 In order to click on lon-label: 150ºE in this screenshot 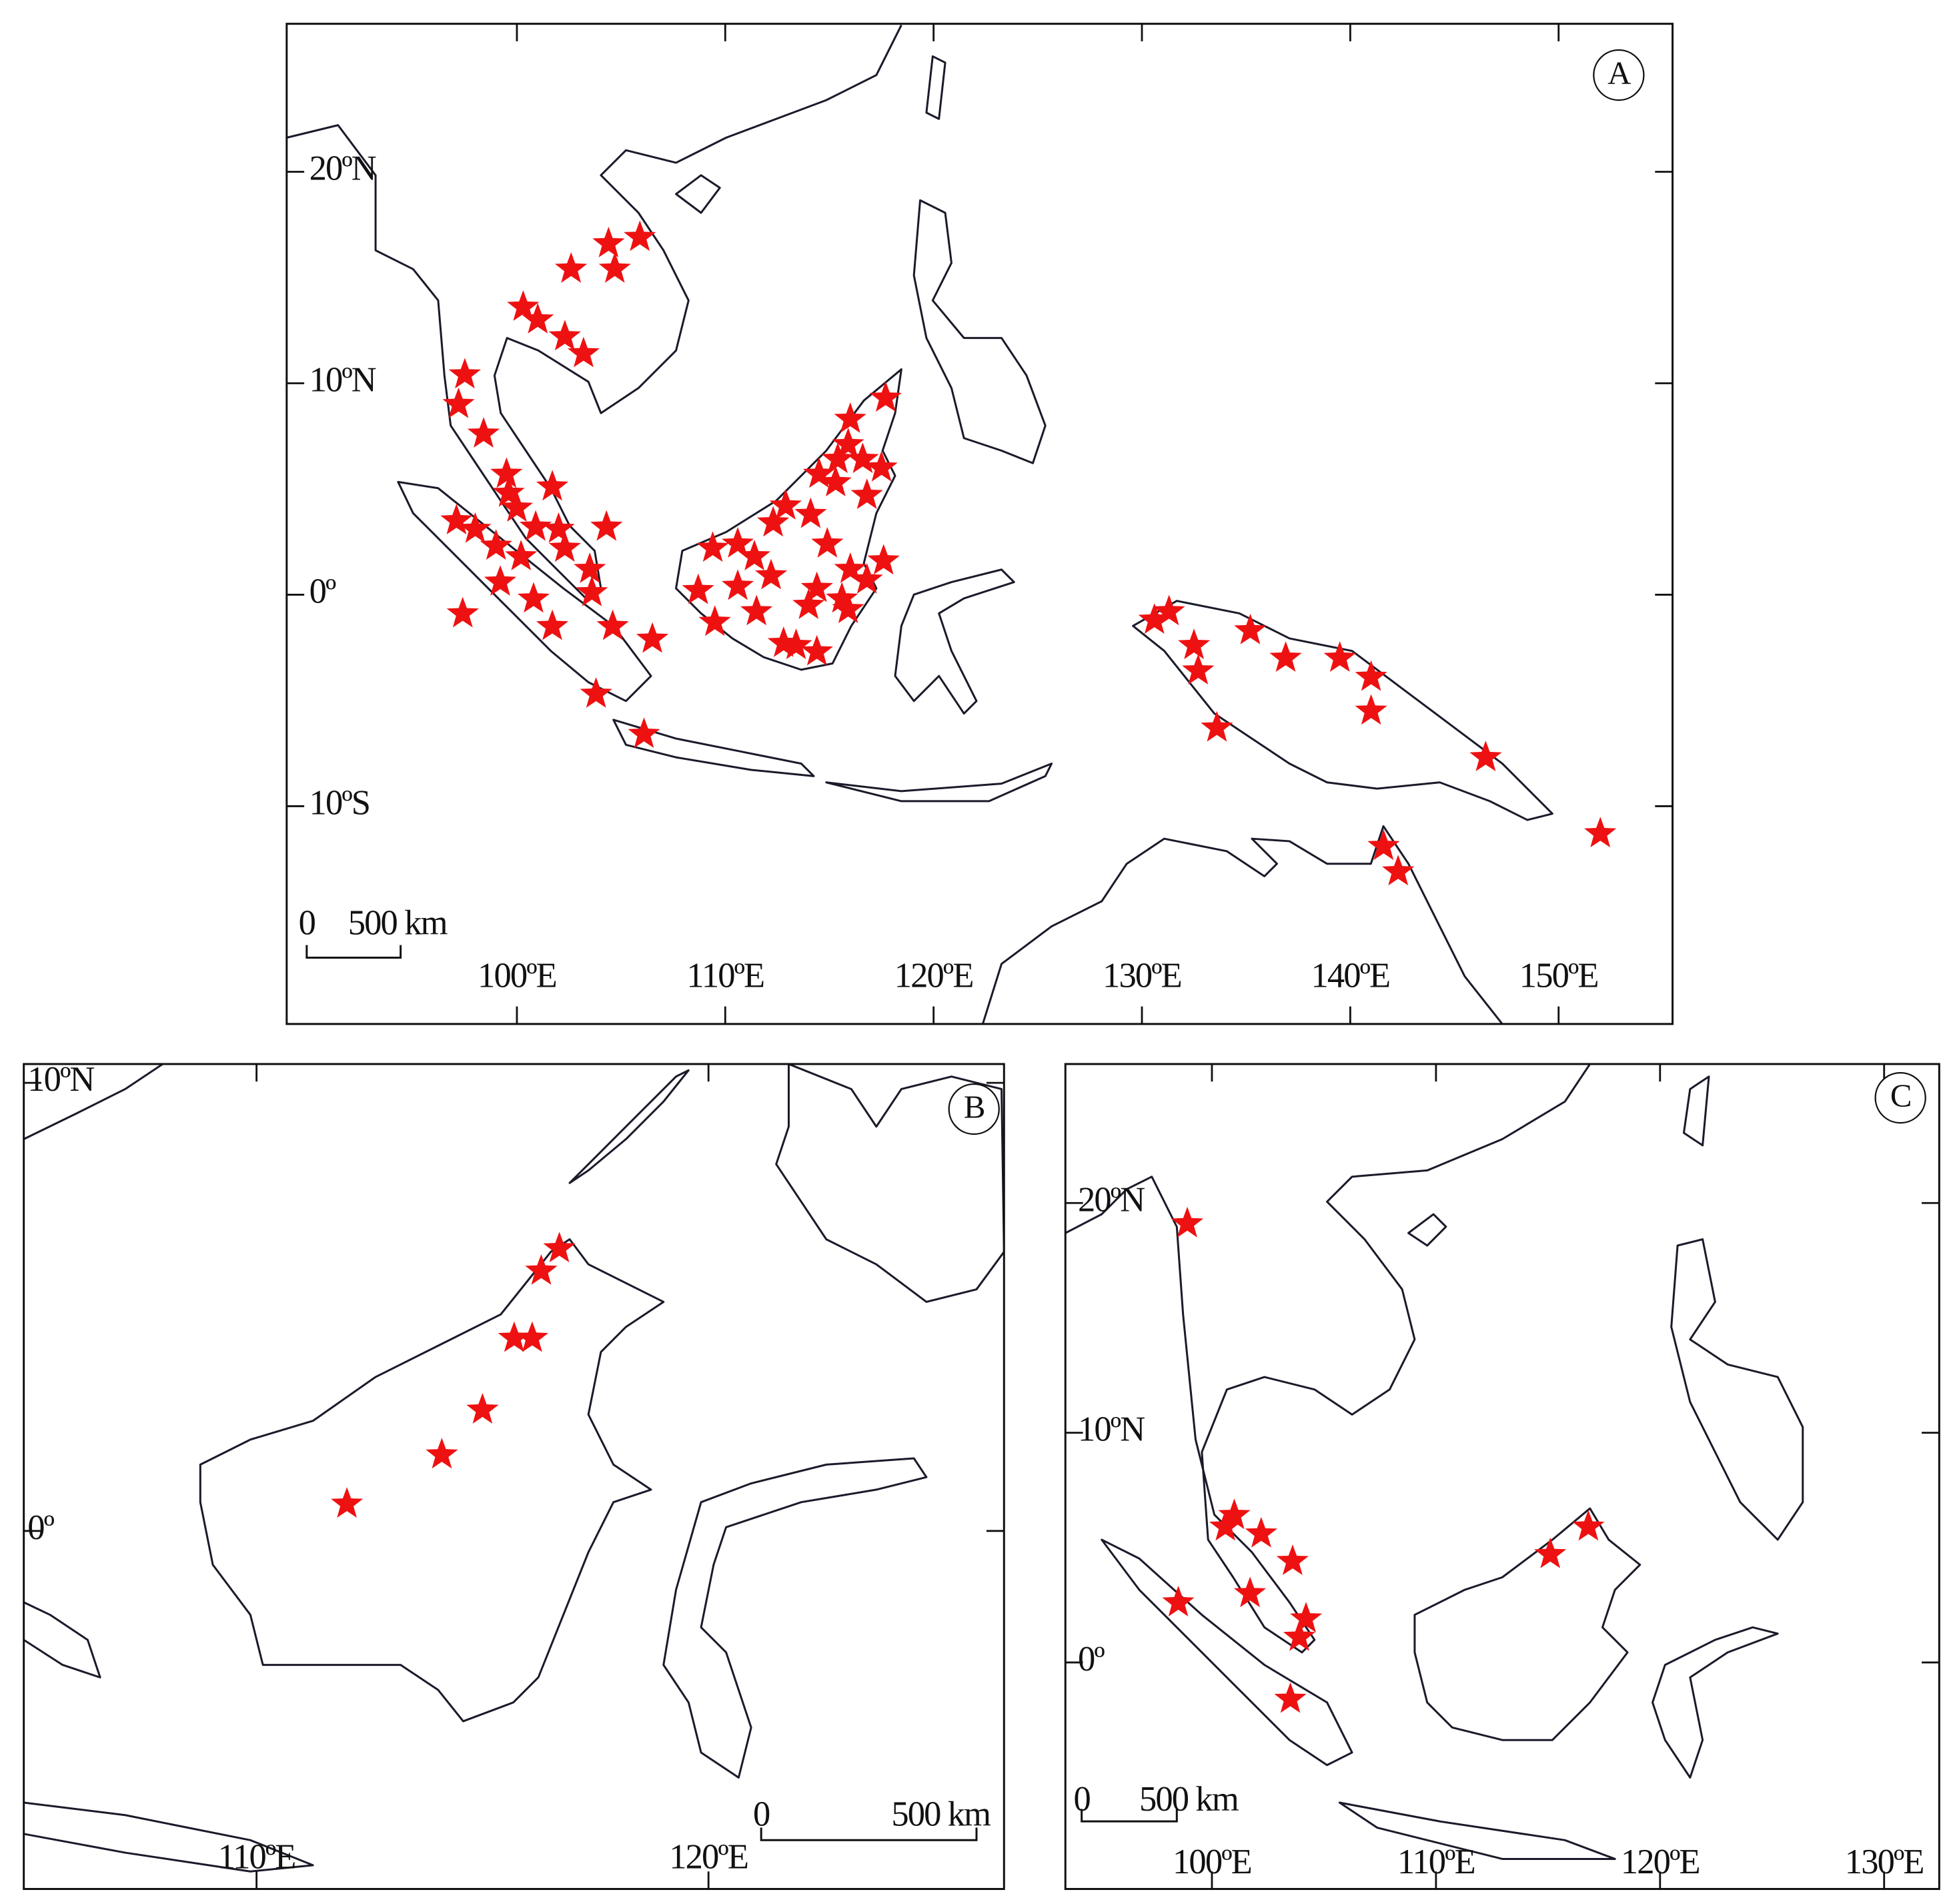, I will do `click(1559, 975)`.